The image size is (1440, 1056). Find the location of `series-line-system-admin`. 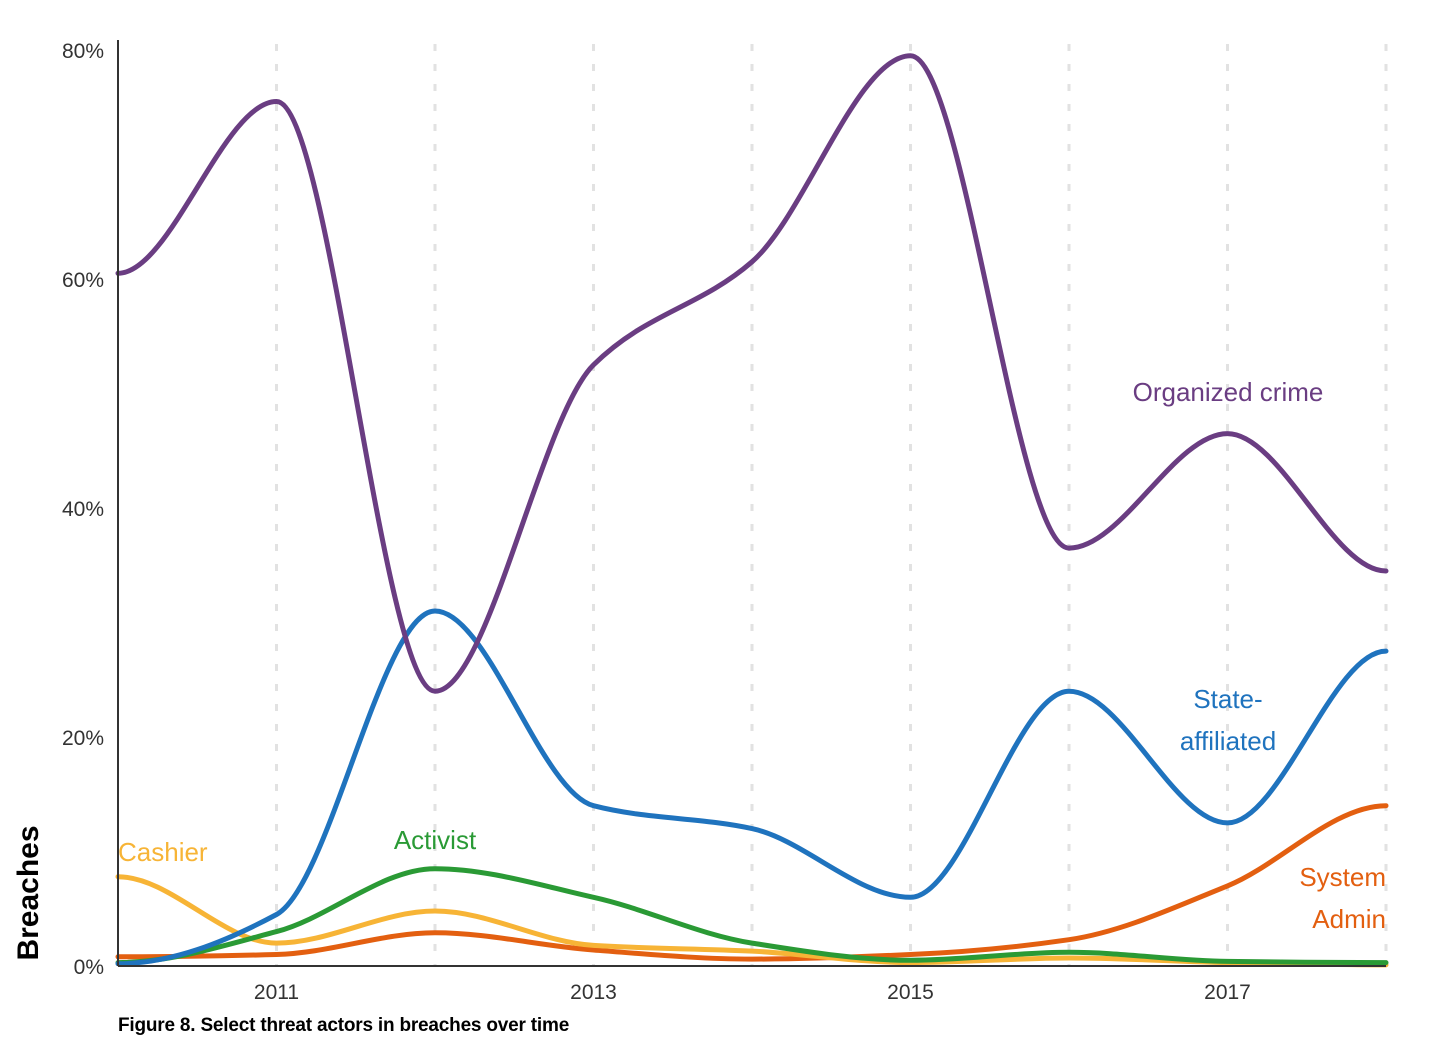

series-line-system-admin is located at coordinates (752, 882).